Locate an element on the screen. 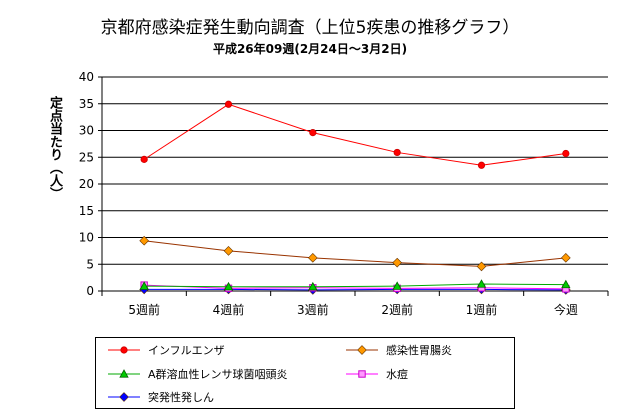 This screenshot has height=415, width=640. legend-item: 突発性発しん is located at coordinates (160, 397).